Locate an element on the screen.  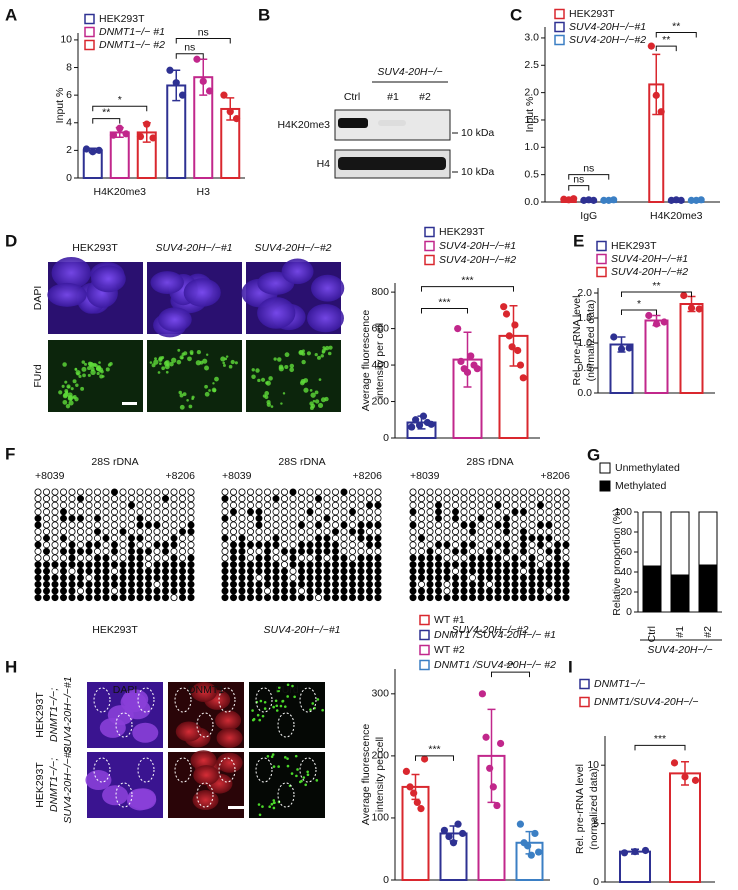
label: Ctrl is located at coordinates (652, 634).